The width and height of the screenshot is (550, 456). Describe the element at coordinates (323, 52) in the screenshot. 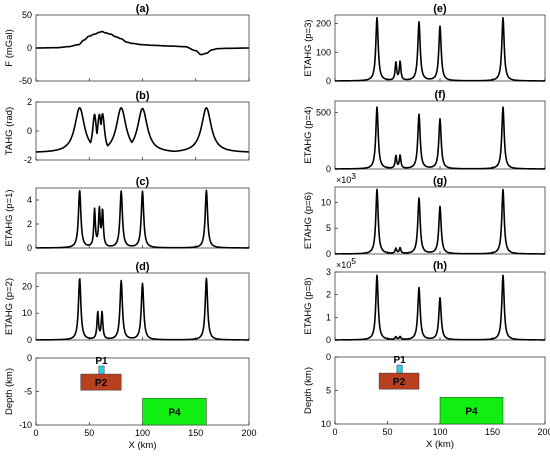

I see `y-tick-label: 100` at that location.